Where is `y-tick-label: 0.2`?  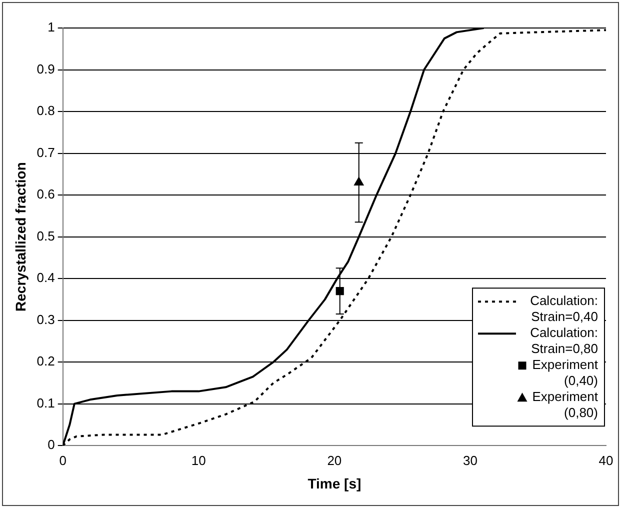 y-tick-label: 0.2 is located at coordinates (45, 361).